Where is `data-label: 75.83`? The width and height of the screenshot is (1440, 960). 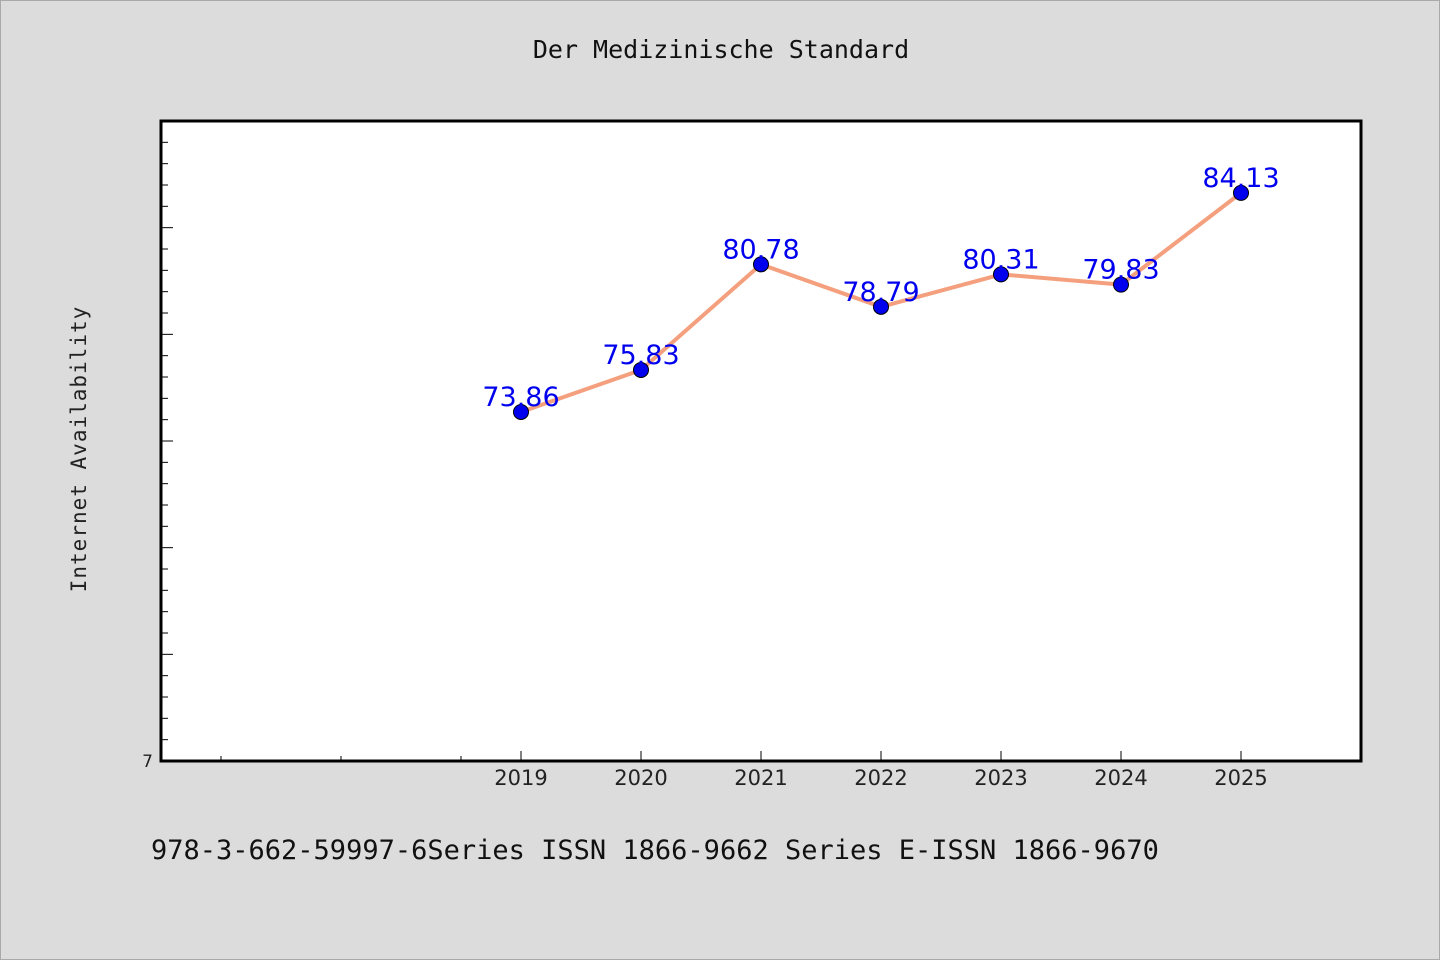
data-label: 75.83 is located at coordinates (640, 355).